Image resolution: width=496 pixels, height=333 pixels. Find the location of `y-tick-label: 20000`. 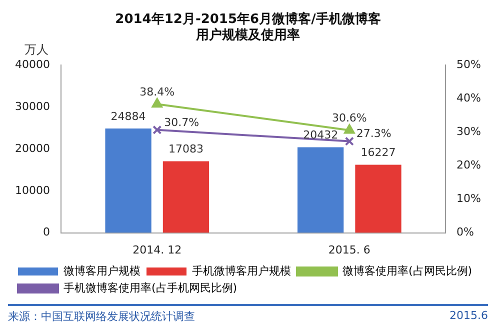

y-tick-label: 20000 is located at coordinates (32, 148).